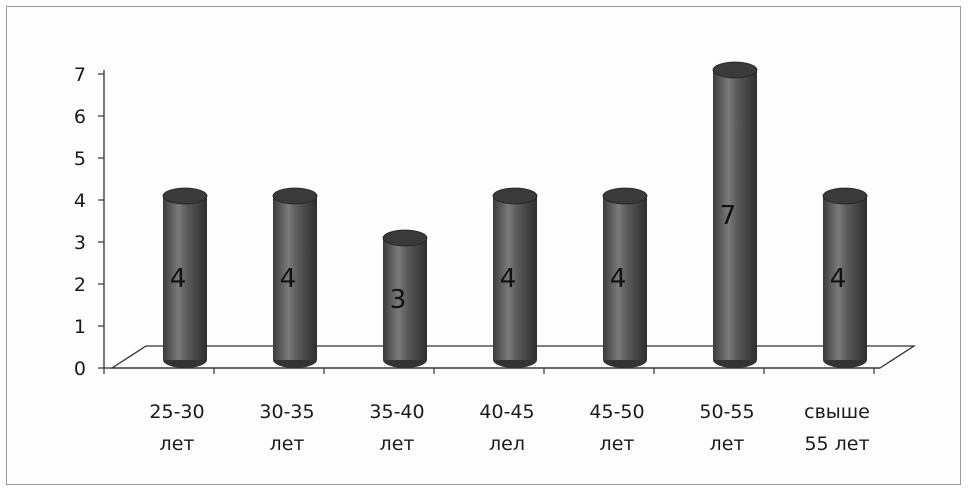 Image resolution: width=969 pixels, height=492 pixels. I want to click on y-tick-label: 7, so click(80, 75).